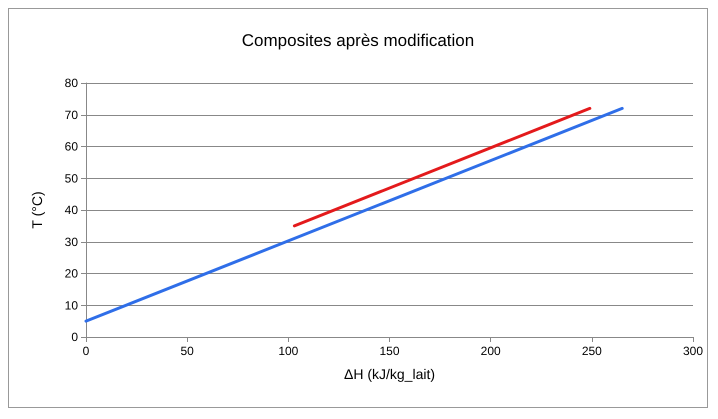 This screenshot has width=718, height=419. What do you see at coordinates (74, 337) in the screenshot?
I see `y-tick-label: 0` at bounding box center [74, 337].